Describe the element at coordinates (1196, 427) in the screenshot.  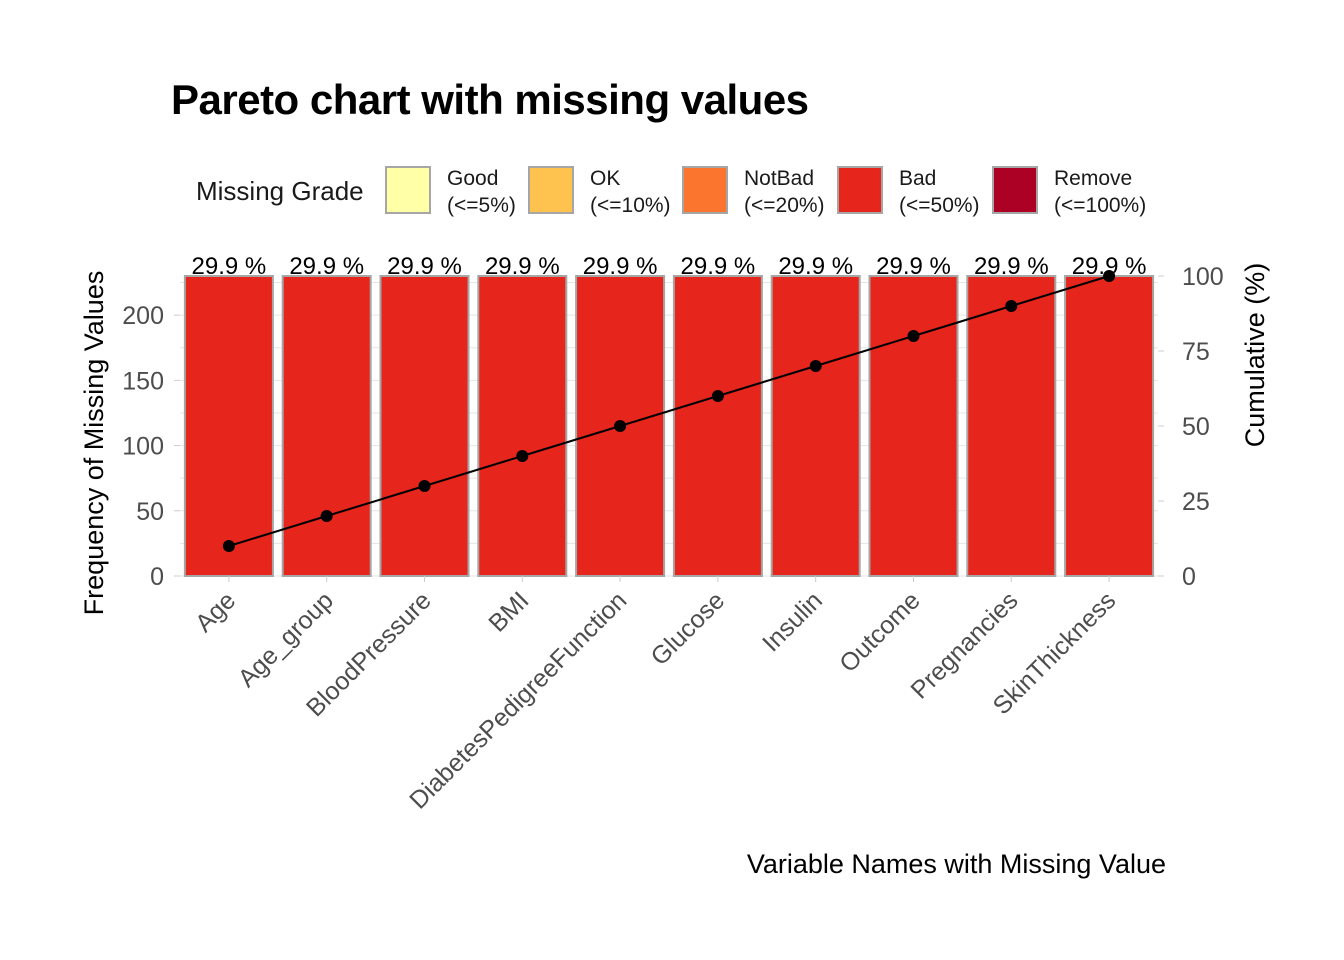
I see `y-right-tick-label: 50` at that location.